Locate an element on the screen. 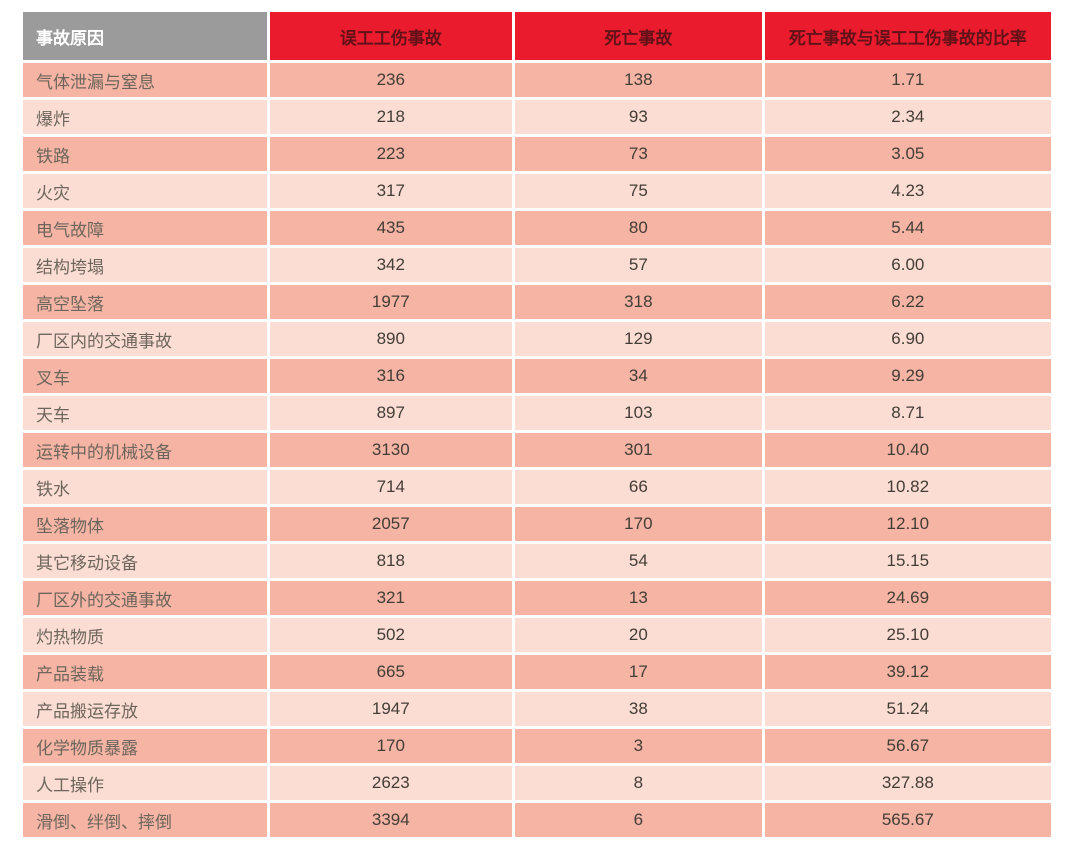  cause-cell: 灼热物质 is located at coordinates (145, 635).